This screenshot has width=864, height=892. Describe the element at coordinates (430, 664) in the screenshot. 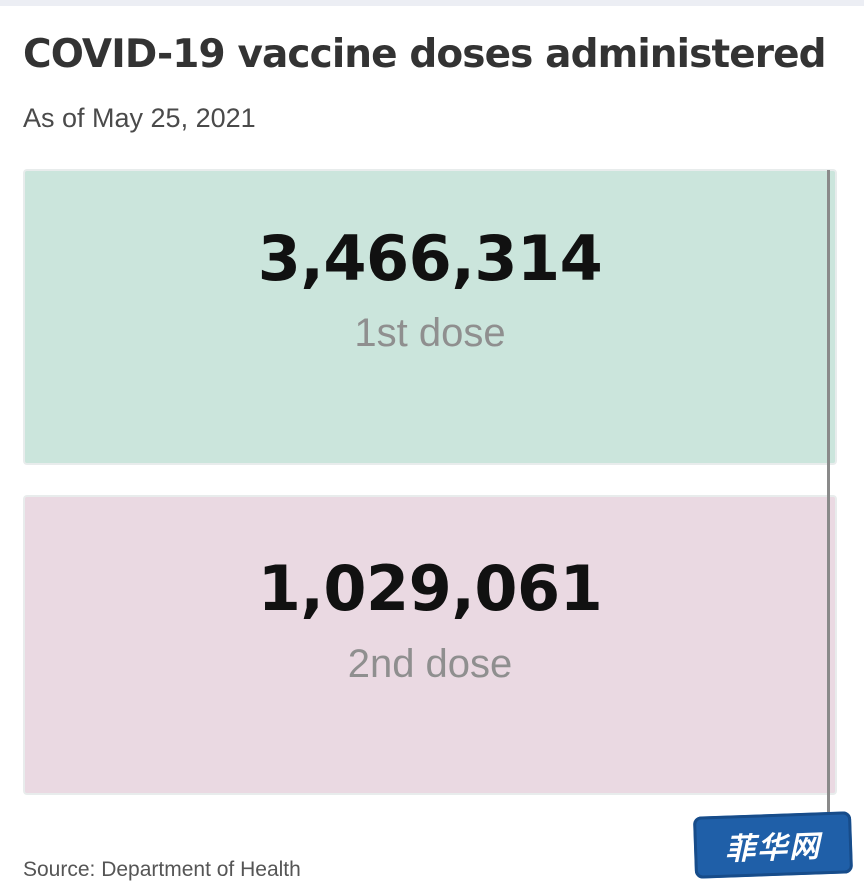

I see `second-dose-label: 2nd dose` at that location.